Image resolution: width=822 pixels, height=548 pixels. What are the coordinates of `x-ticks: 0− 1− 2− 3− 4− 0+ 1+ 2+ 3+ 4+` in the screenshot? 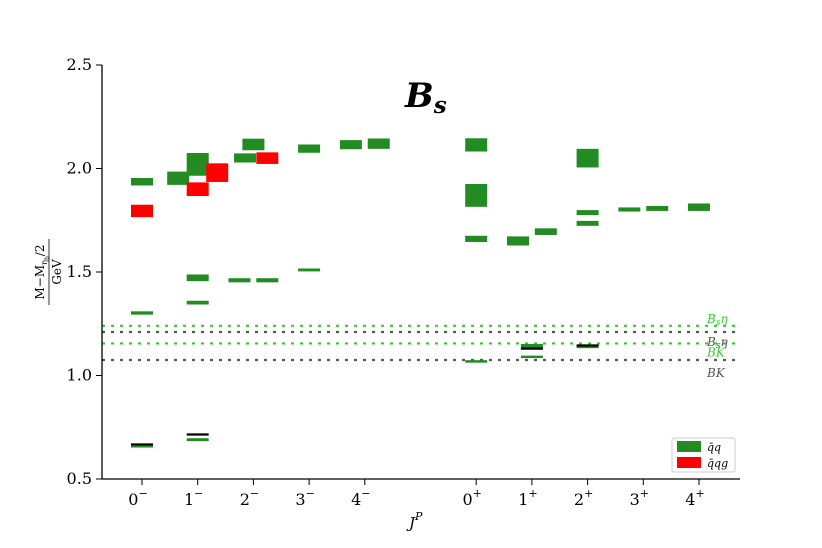 It's located at (416, 494).